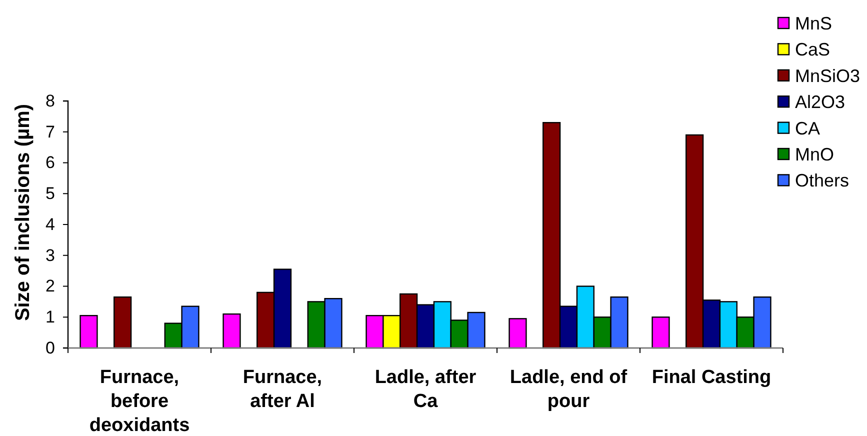  What do you see at coordinates (139, 401) in the screenshot?
I see `x-tick-label: Furnace, before deoxidants` at bounding box center [139, 401].